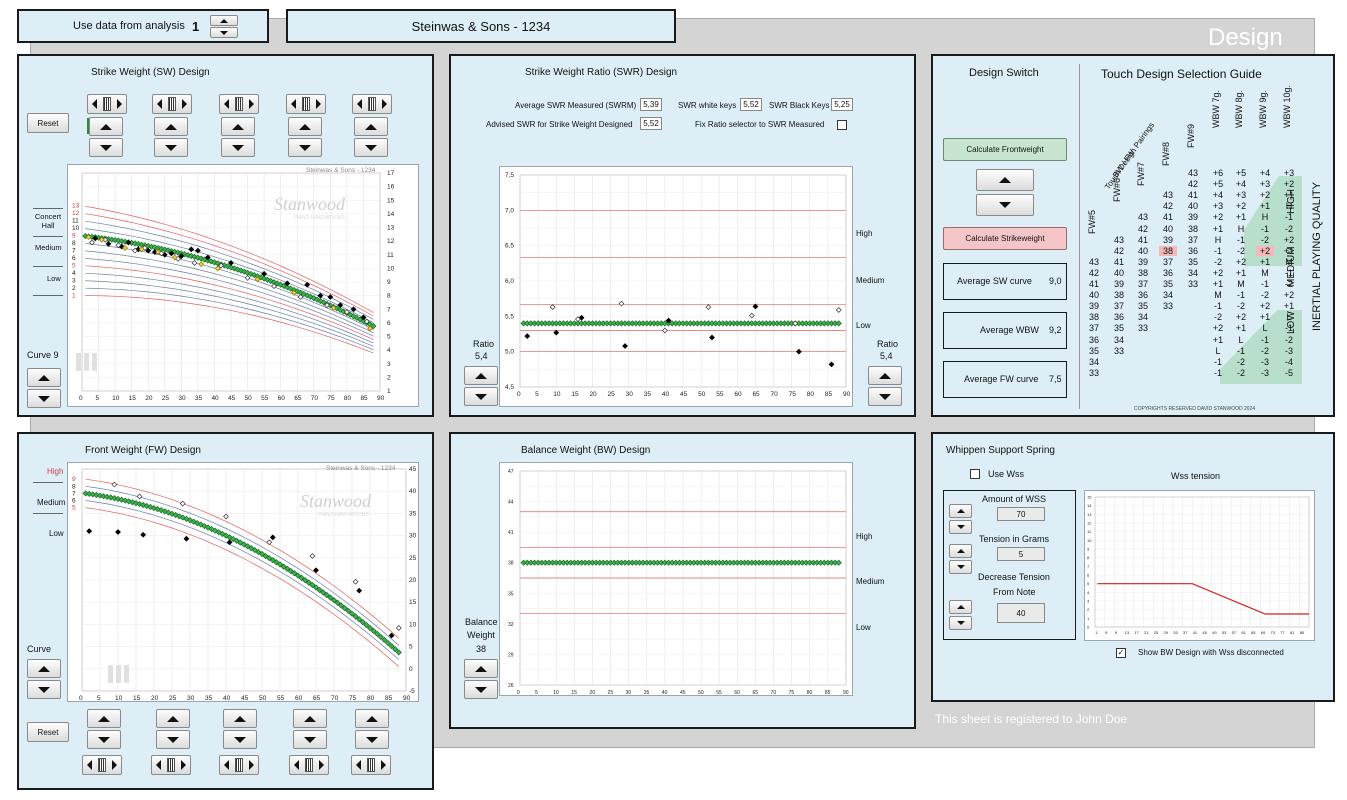 The image size is (1347, 800). What do you see at coordinates (1166, 153) in the screenshot?
I see `guide-col-header: FW#8` at bounding box center [1166, 153].